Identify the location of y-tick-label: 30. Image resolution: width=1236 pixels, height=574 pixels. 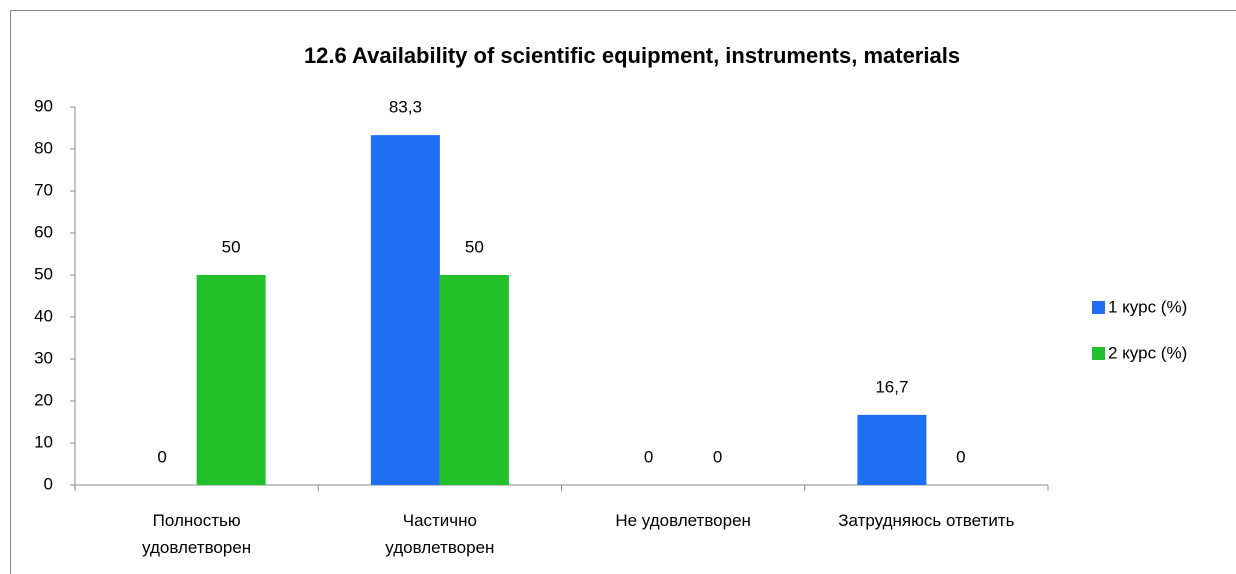
(43, 357).